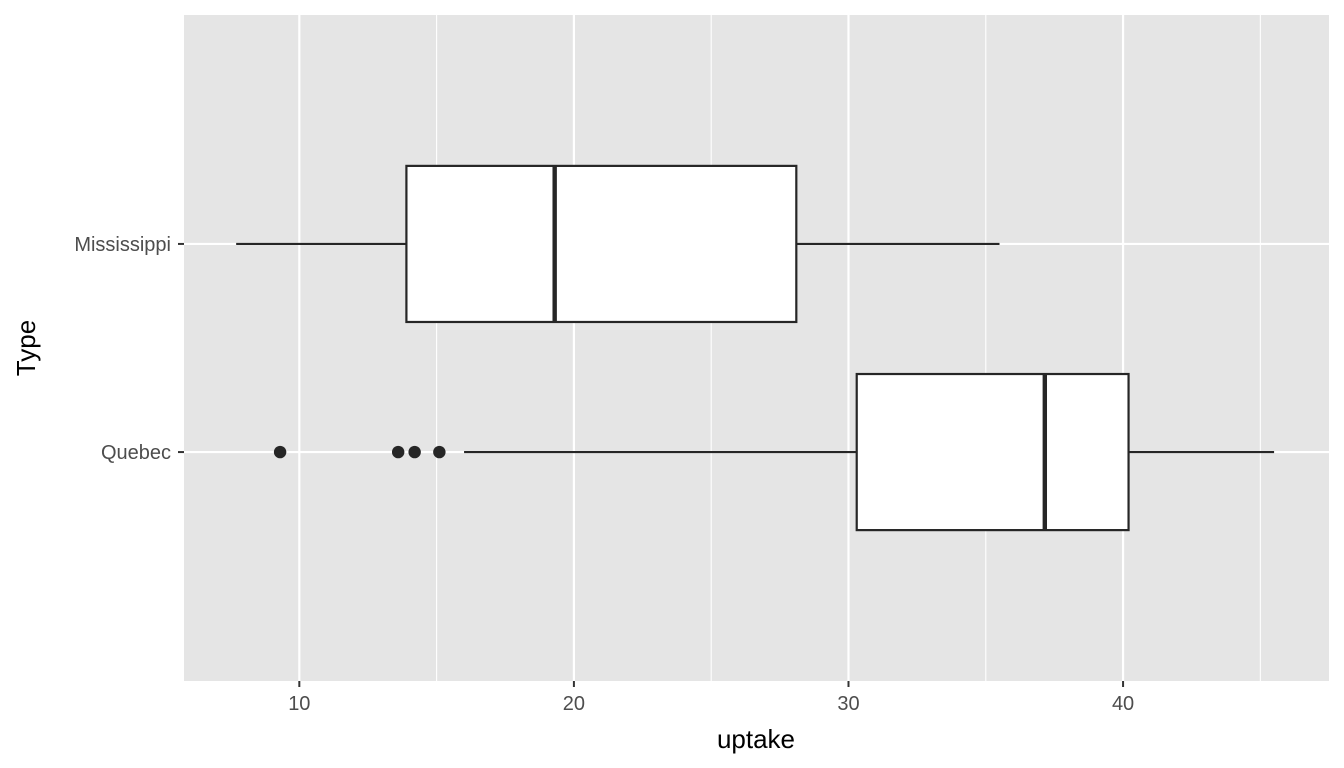  Describe the element at coordinates (574, 704) in the screenshot. I see `x-tick-label: 20` at that location.